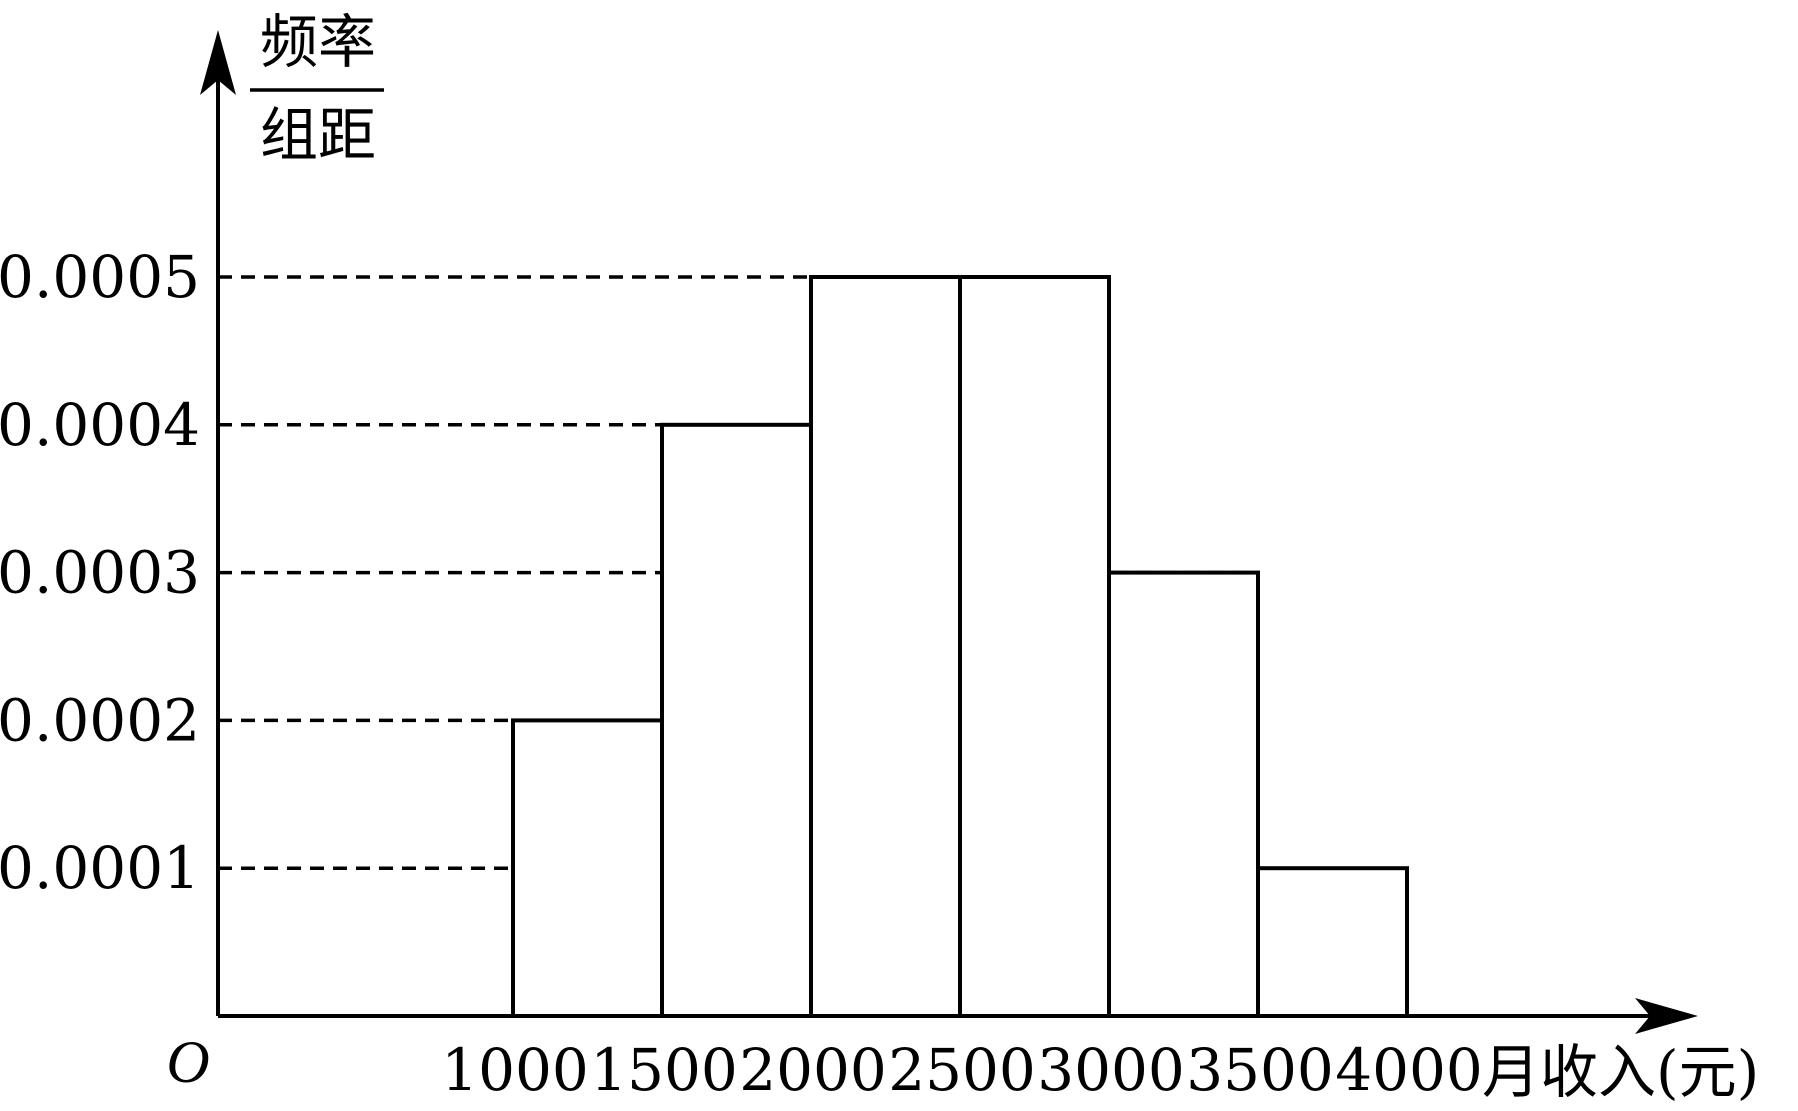 This screenshot has width=1798, height=1111. I want to click on x-tick-labels: 1000 1500 2000 2500 3000 3500 4000, so click(962, 1070).